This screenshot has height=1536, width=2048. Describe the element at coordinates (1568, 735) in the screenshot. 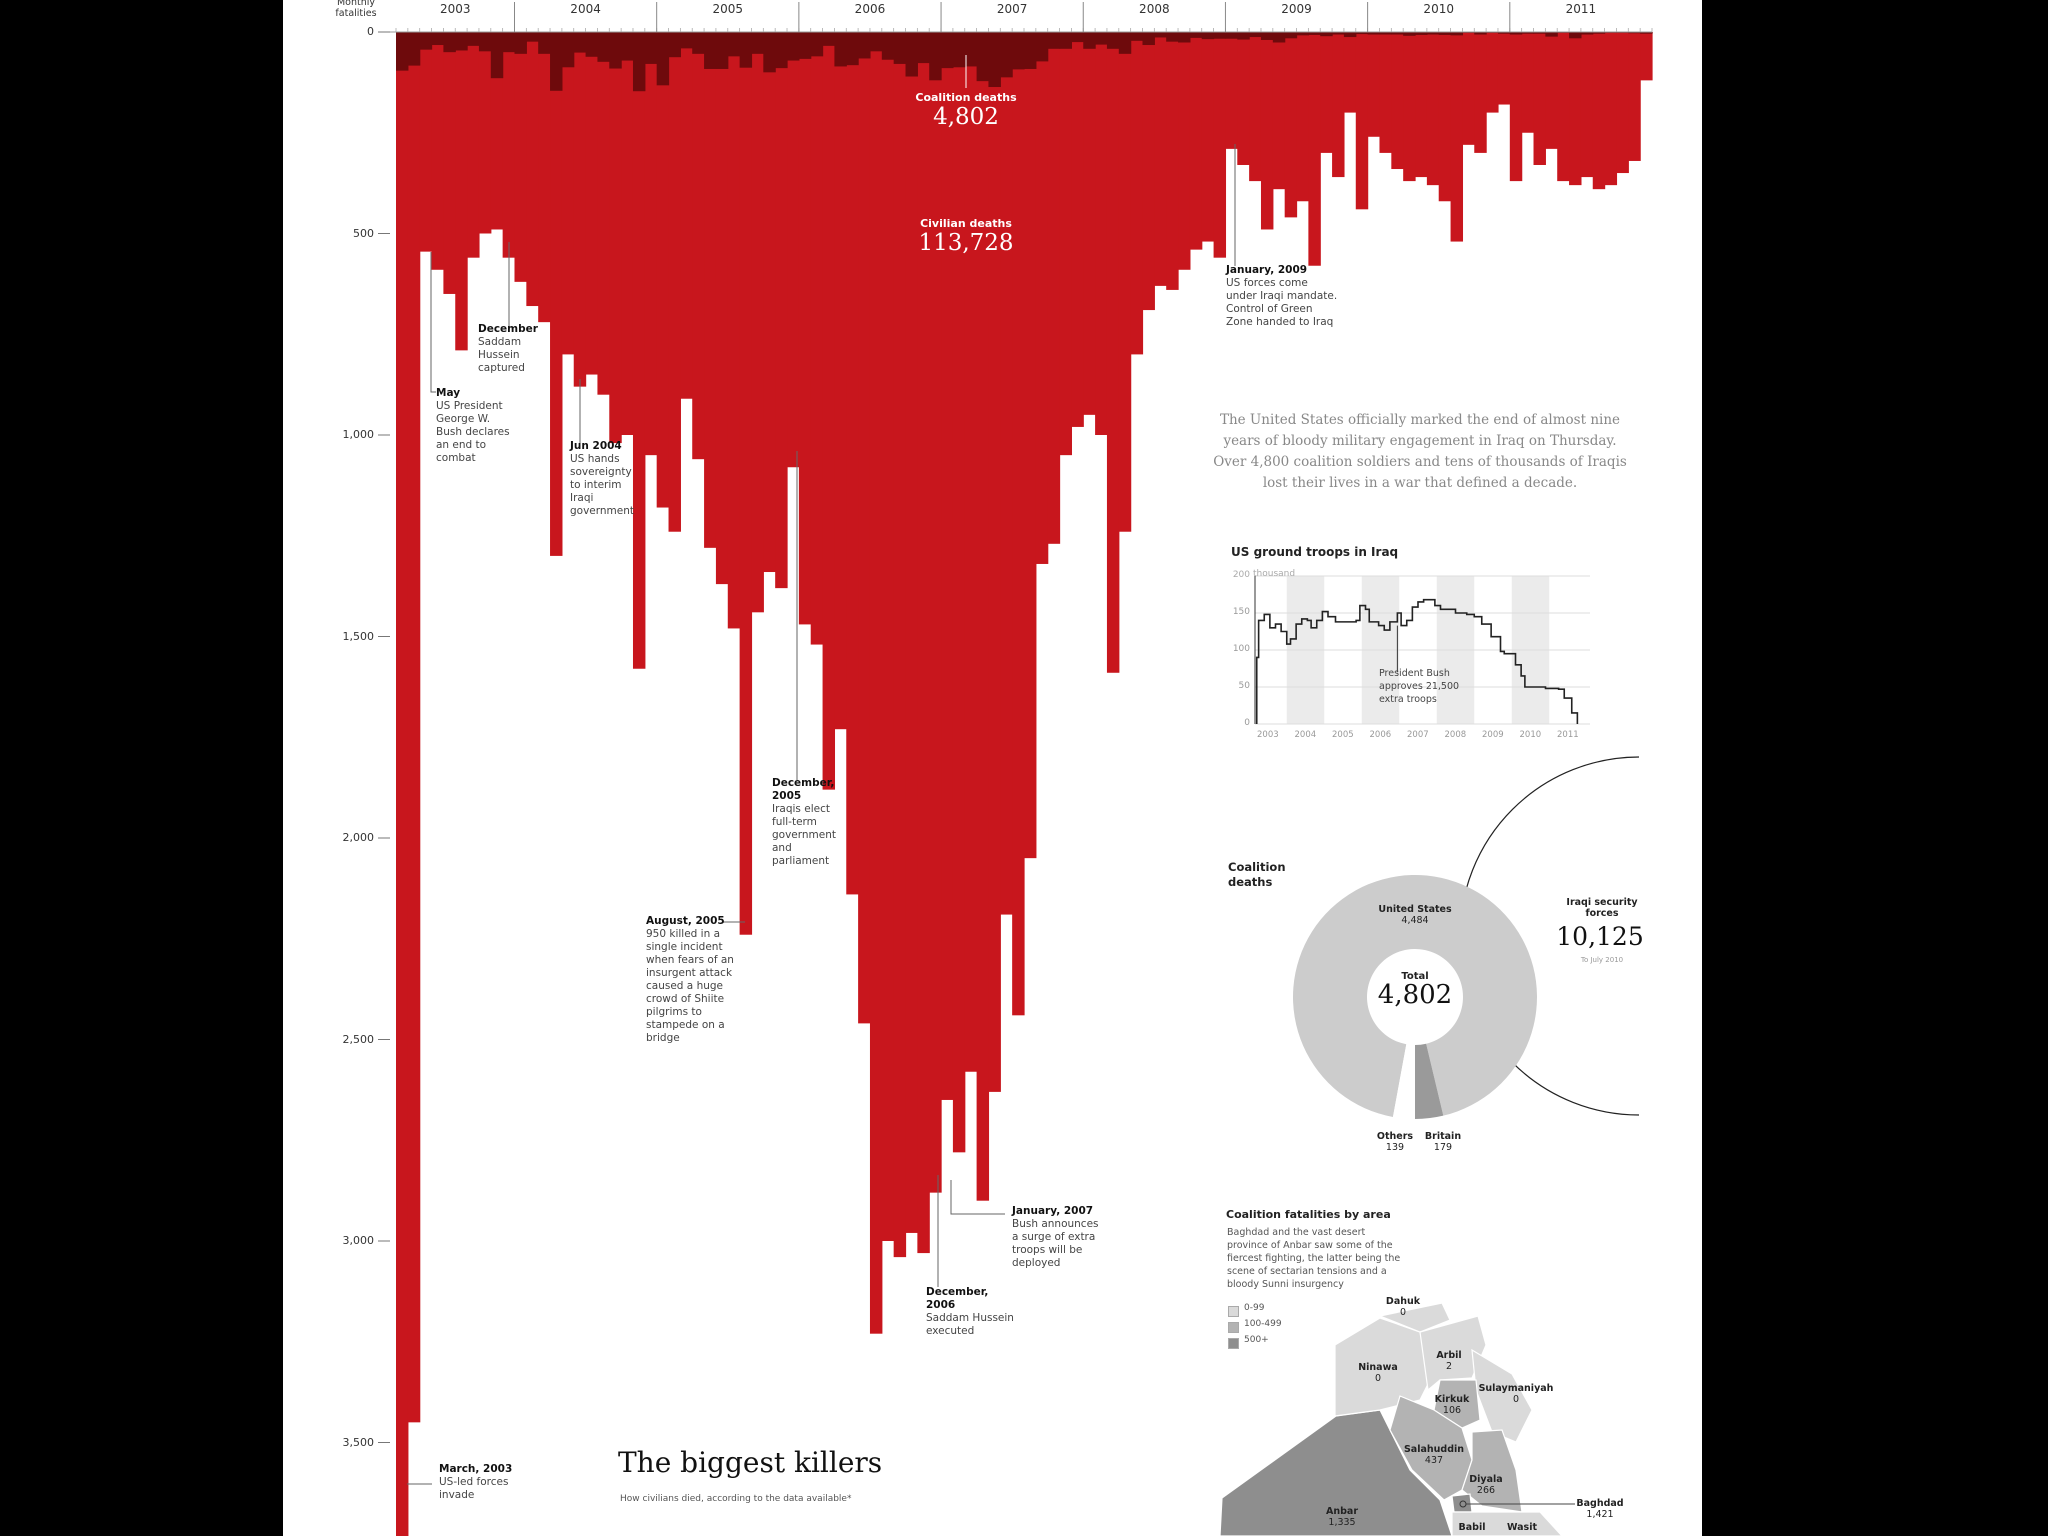

I see `troops-x-label: 2011` at that location.